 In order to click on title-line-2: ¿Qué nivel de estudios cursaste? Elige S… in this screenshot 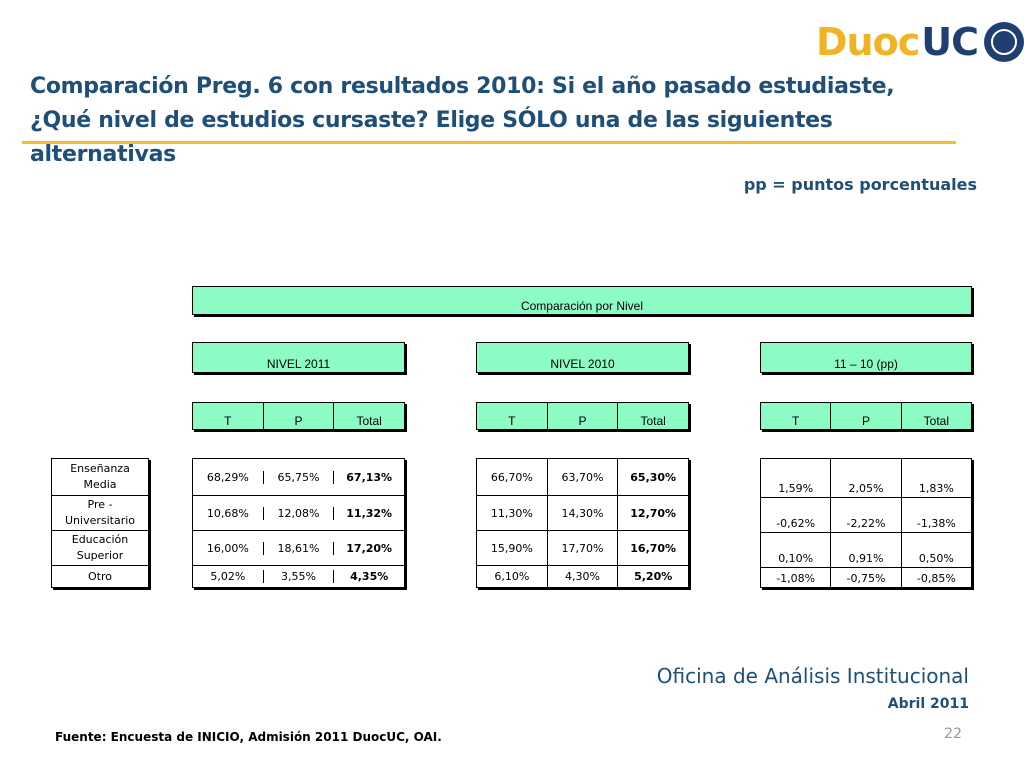, I will do `click(431, 137)`.